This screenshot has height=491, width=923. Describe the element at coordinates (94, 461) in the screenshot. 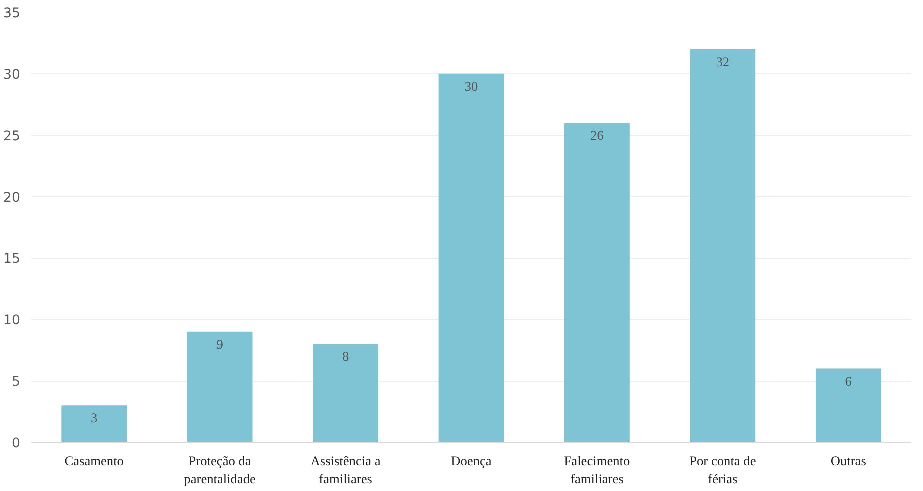

I see `x-tick-label: Casamento` at that location.